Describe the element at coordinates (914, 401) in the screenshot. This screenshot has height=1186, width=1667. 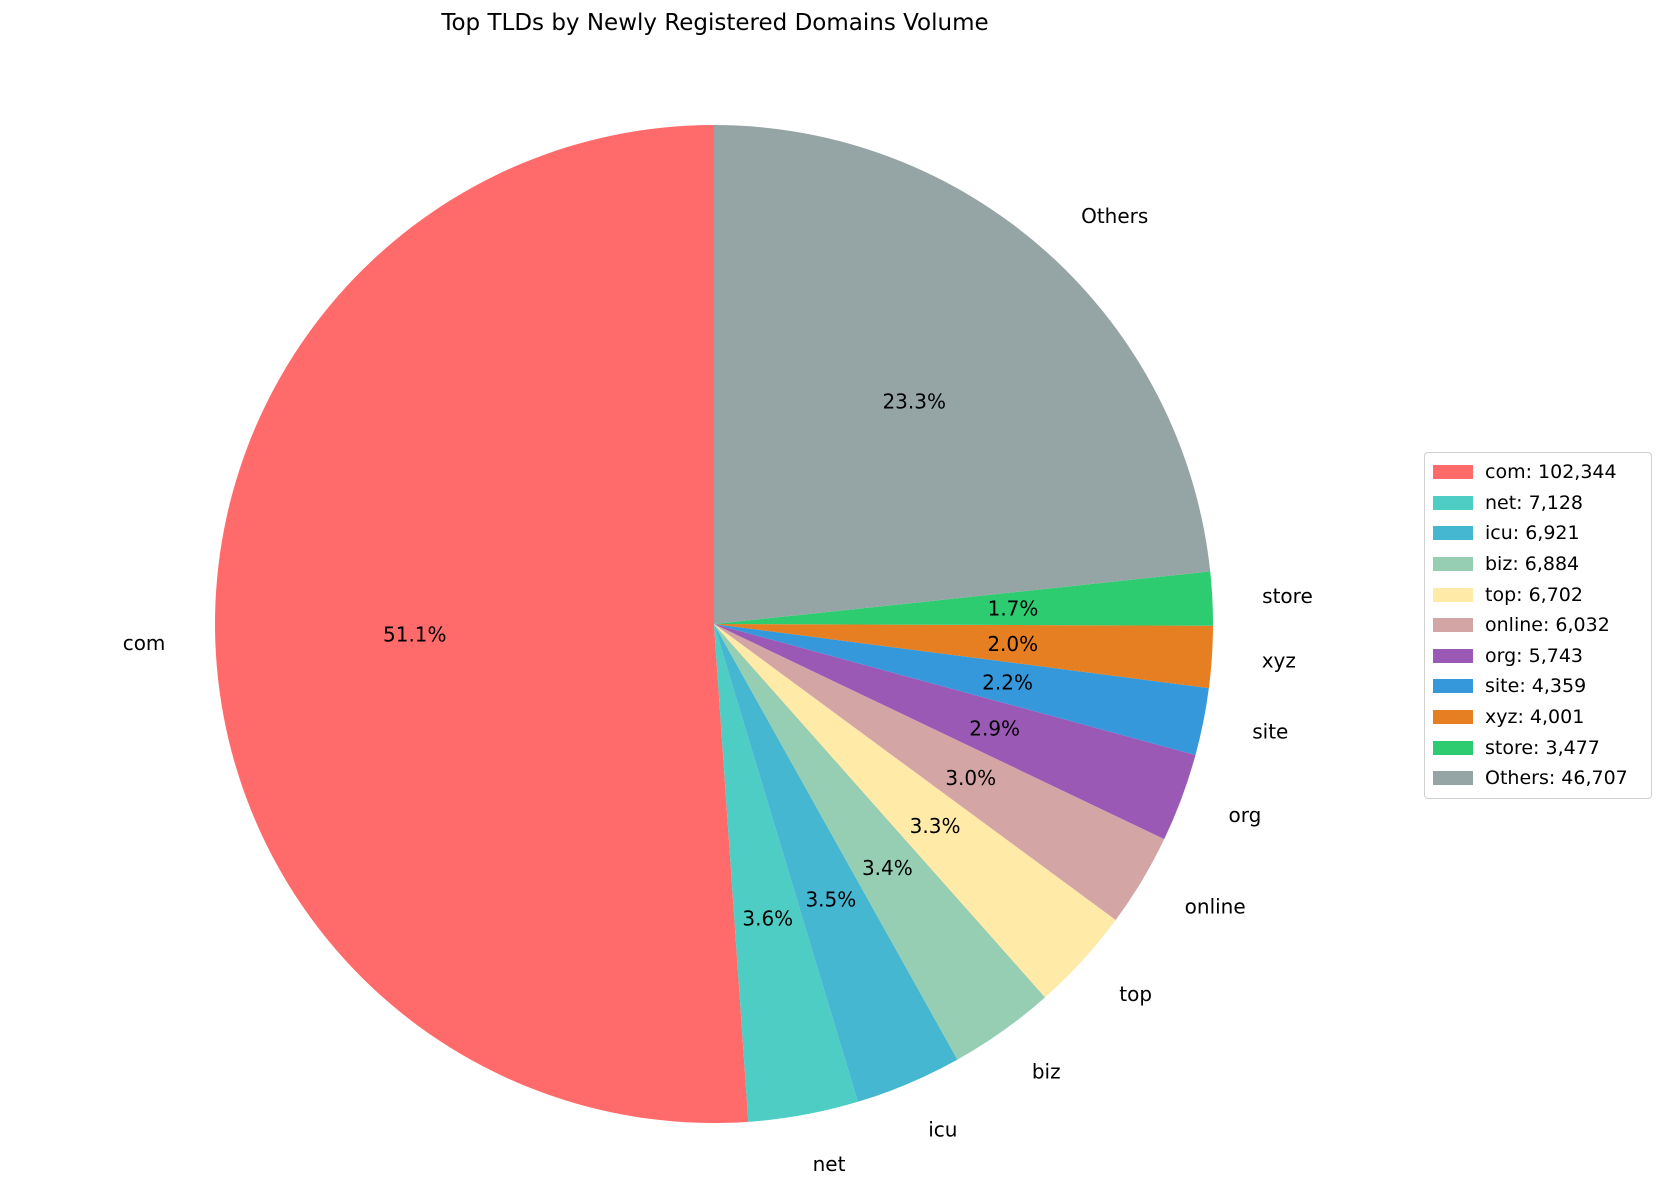
I see `percent-label-others: 23.3%` at that location.